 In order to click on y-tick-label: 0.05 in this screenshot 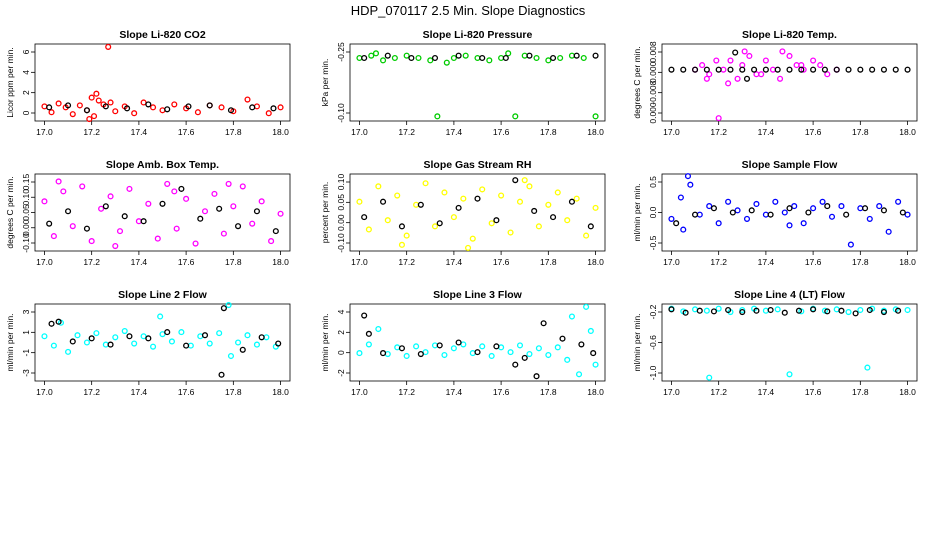, I will do `click(341, 202)`.